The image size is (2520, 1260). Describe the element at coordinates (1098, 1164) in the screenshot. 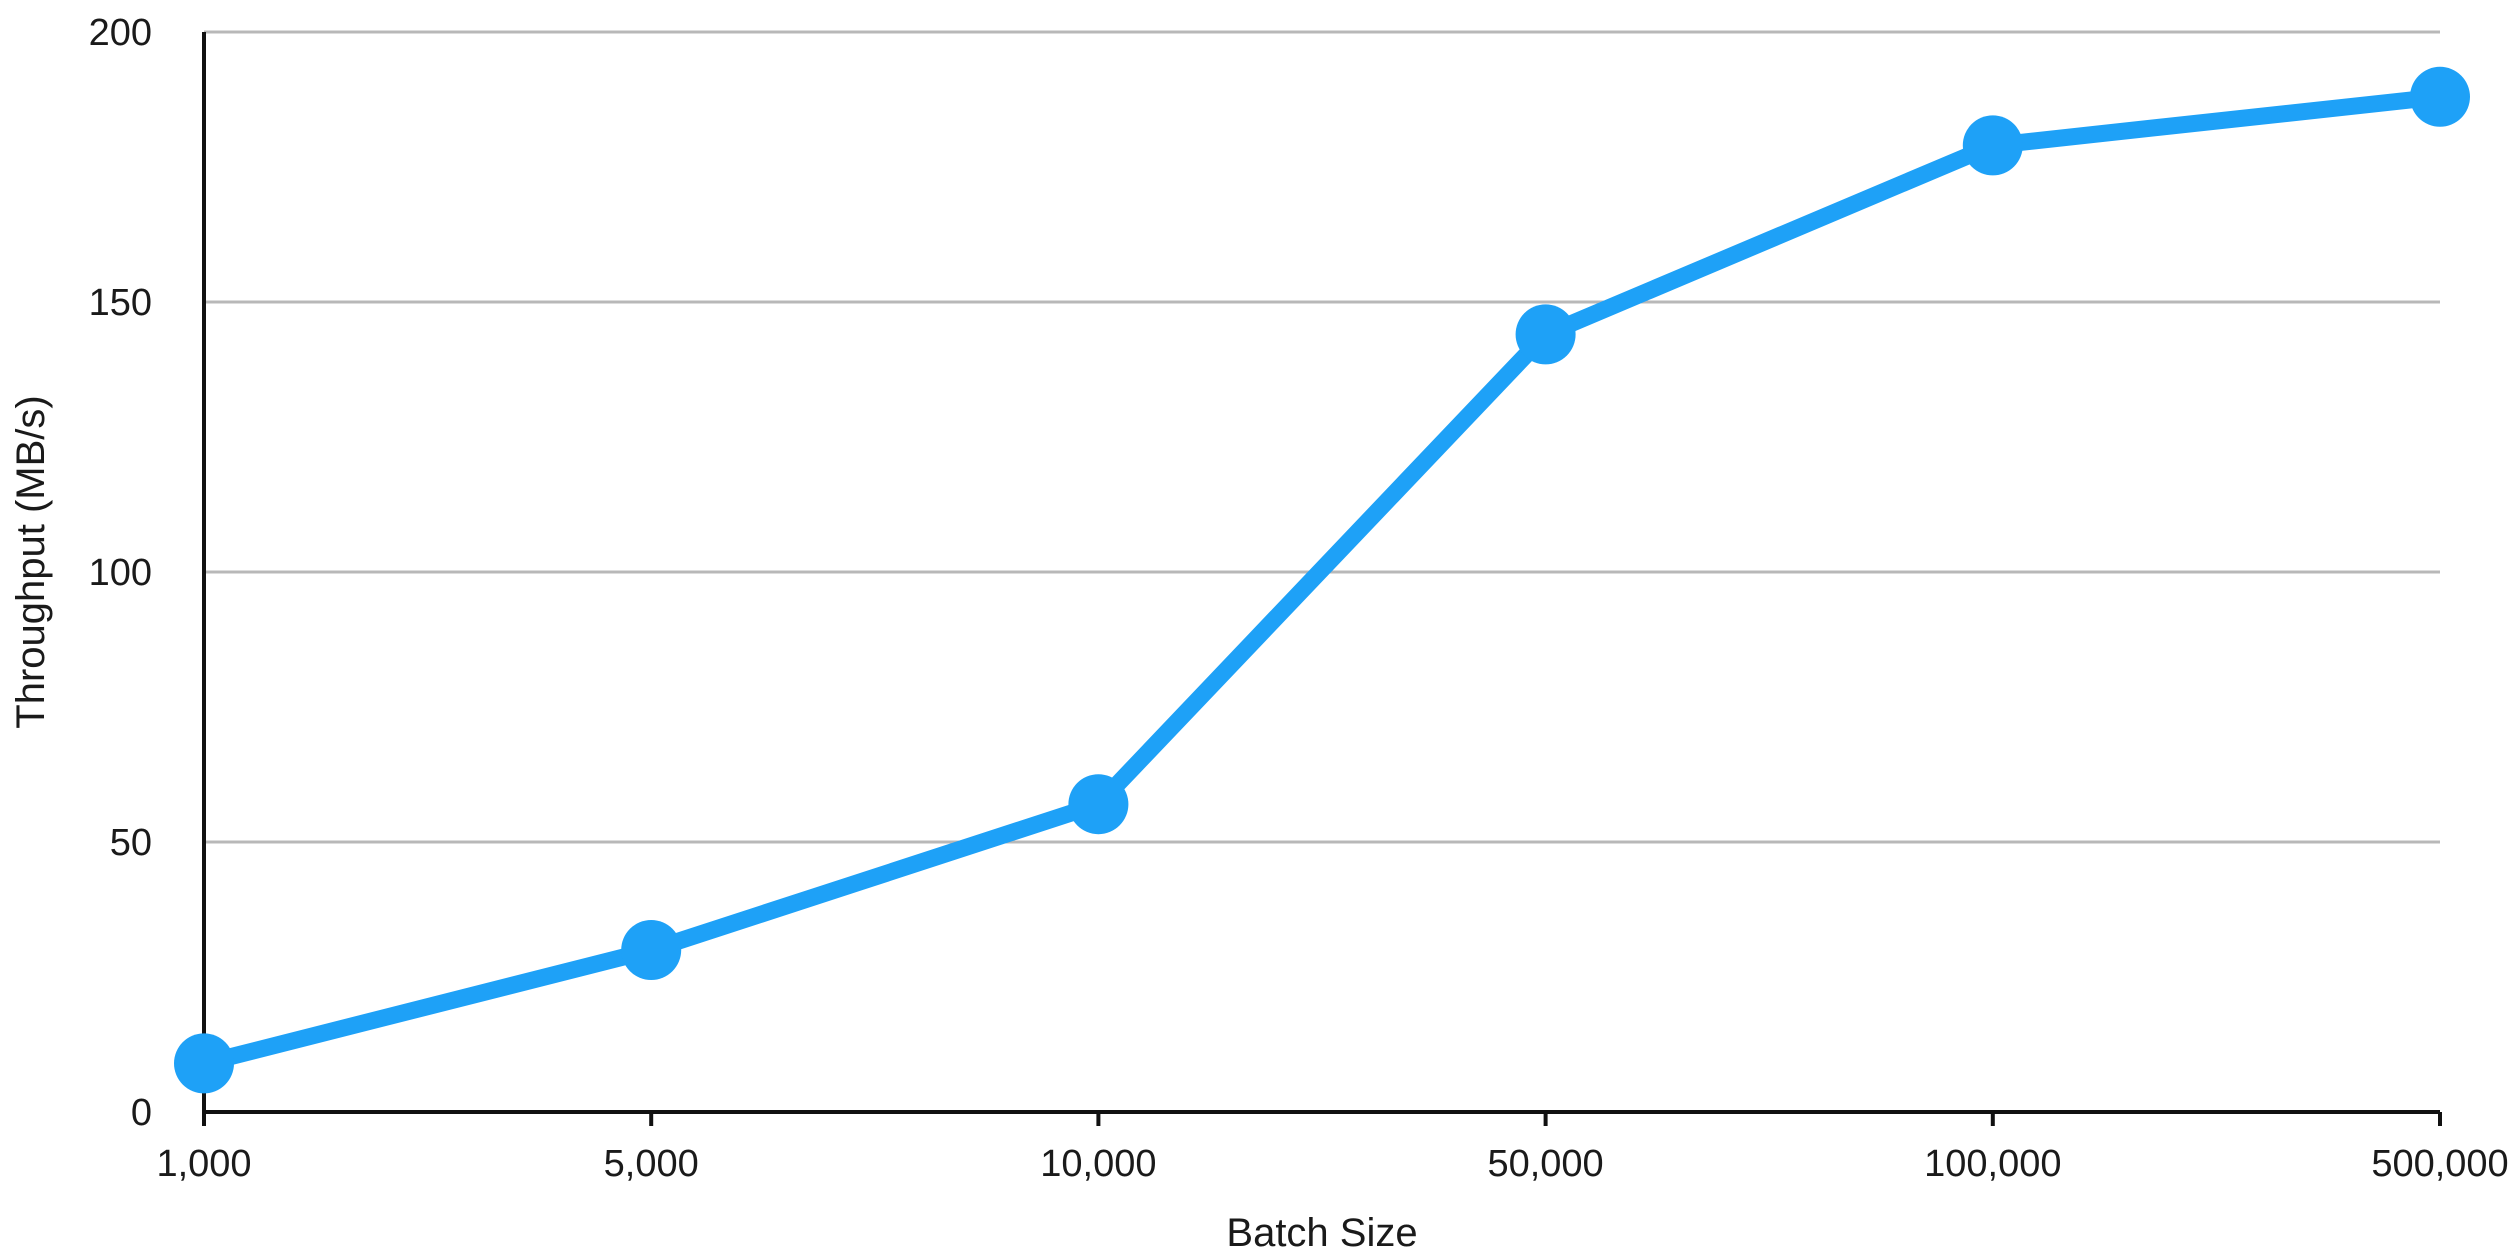

I see `x-tick-label: 10,000` at that location.